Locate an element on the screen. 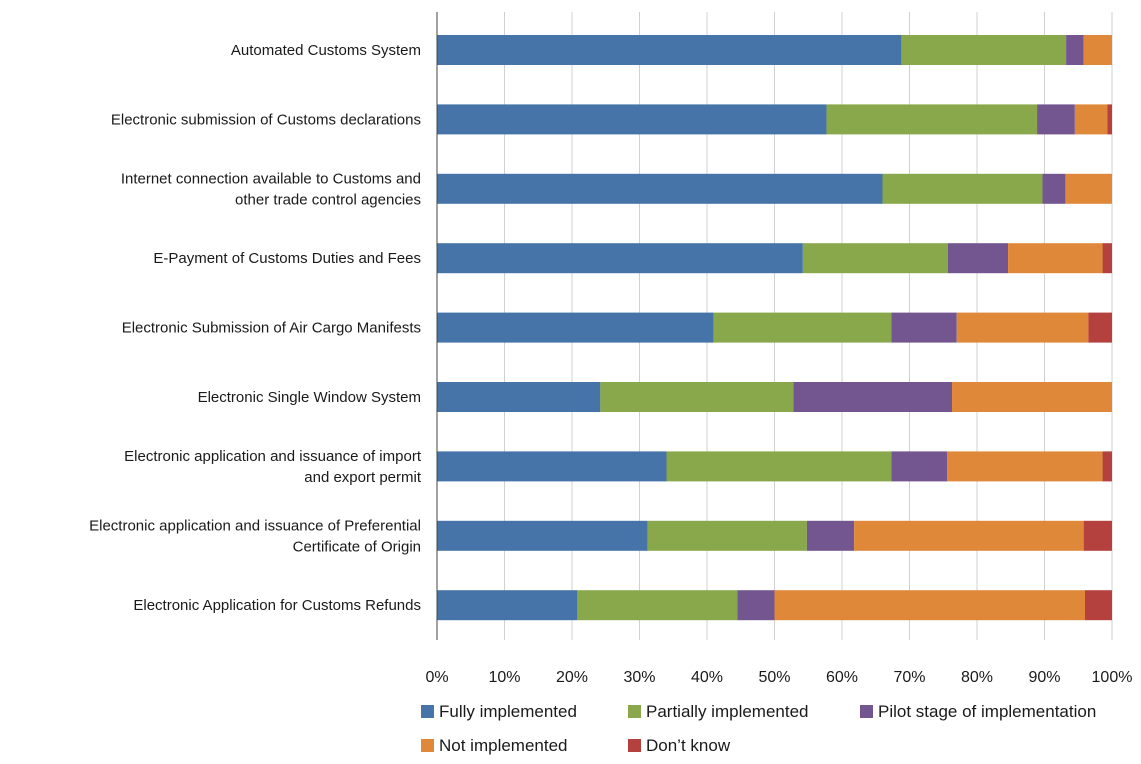 Image resolution: width=1141 pixels, height=764 pixels. category-label-line: E-Payment of Customs Duties and Fees is located at coordinates (287, 258).